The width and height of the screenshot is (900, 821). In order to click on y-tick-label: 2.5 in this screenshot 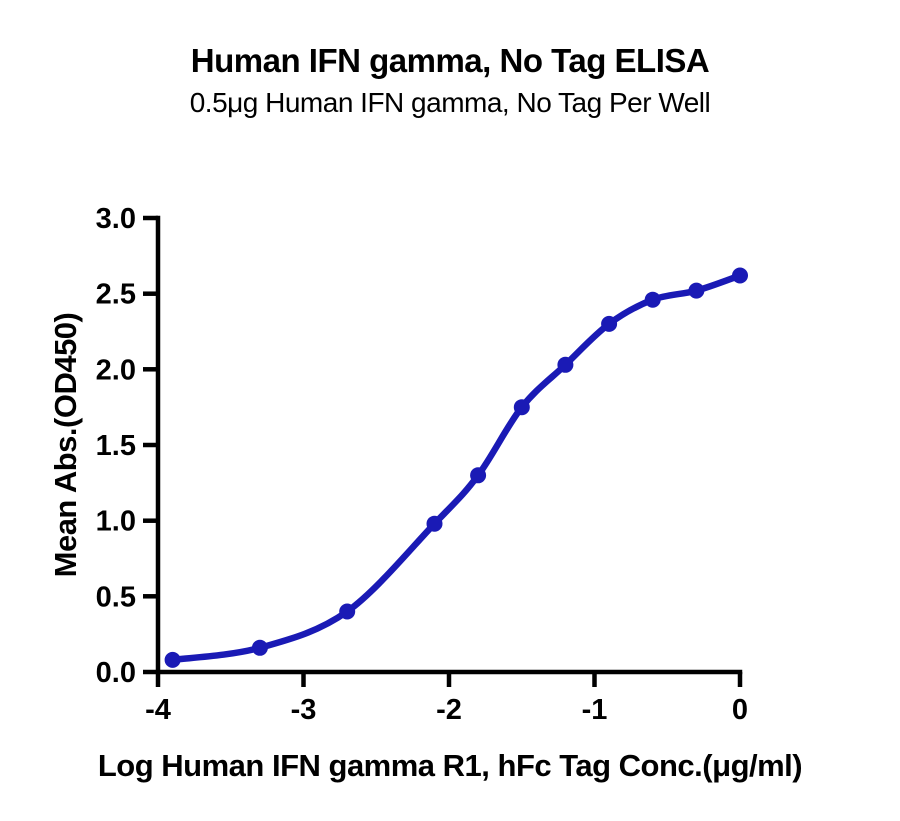, I will do `click(116, 295)`.